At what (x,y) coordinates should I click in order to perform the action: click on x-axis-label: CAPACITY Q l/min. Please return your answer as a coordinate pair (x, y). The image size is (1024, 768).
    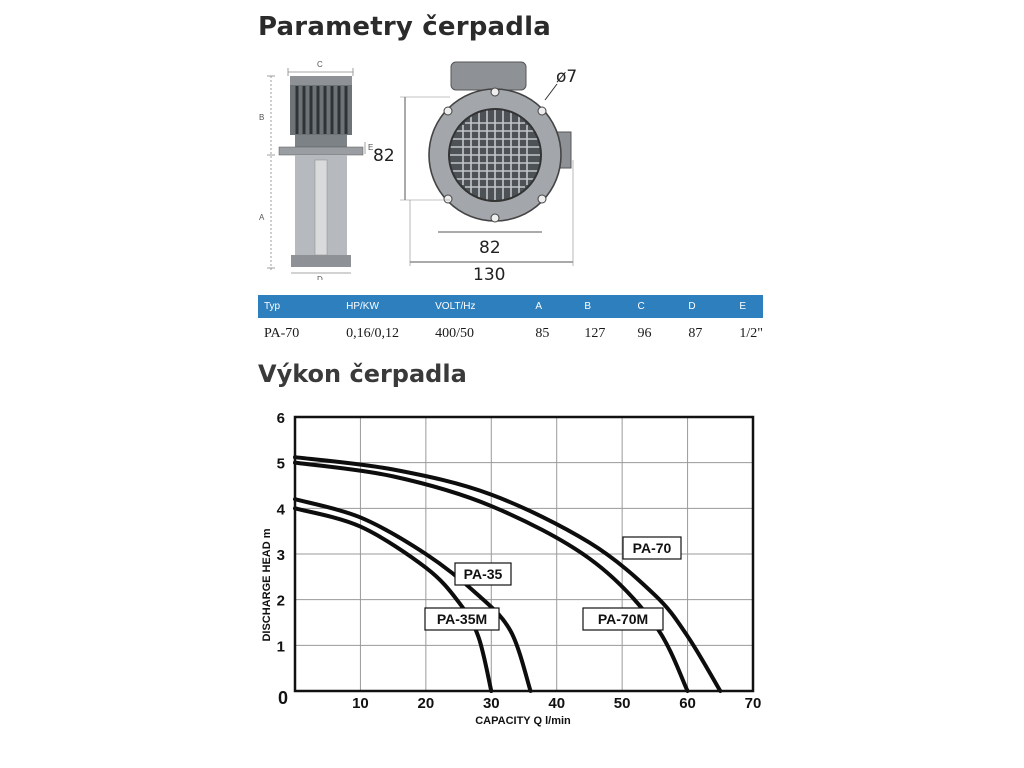
    Looking at the image, I should click on (523, 721).